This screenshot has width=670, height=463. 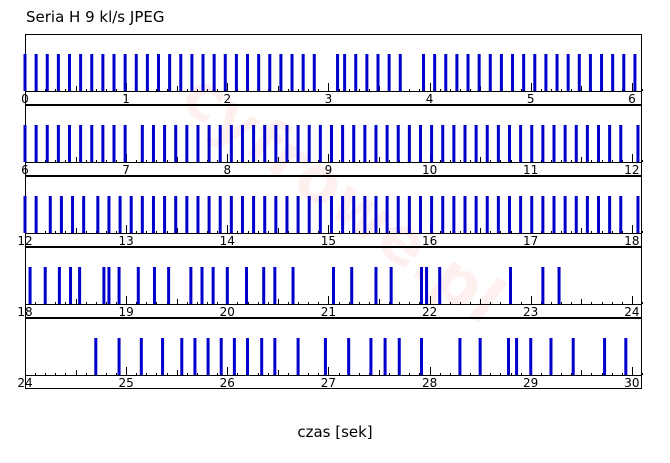 I want to click on x-tick-label: 12, so click(x=24, y=241).